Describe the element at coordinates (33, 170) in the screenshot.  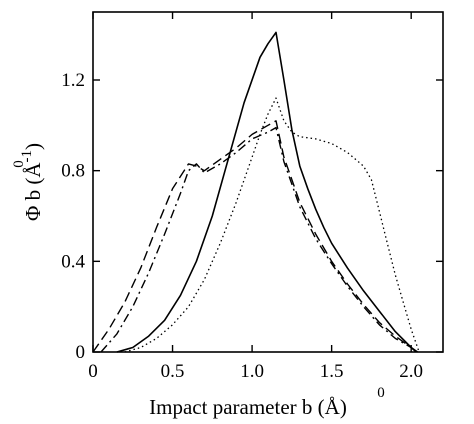
I see `y-axis-title-unit: Å` at that location.